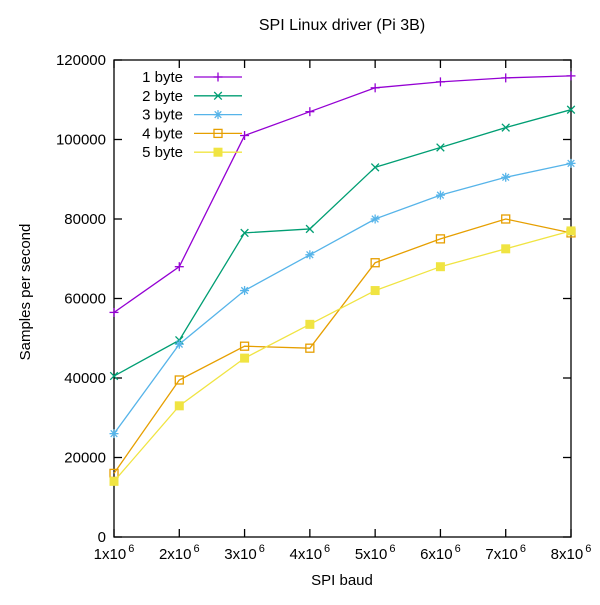 The width and height of the screenshot is (600, 605). What do you see at coordinates (162, 152) in the screenshot?
I see `legend-label: 5 byte` at bounding box center [162, 152].